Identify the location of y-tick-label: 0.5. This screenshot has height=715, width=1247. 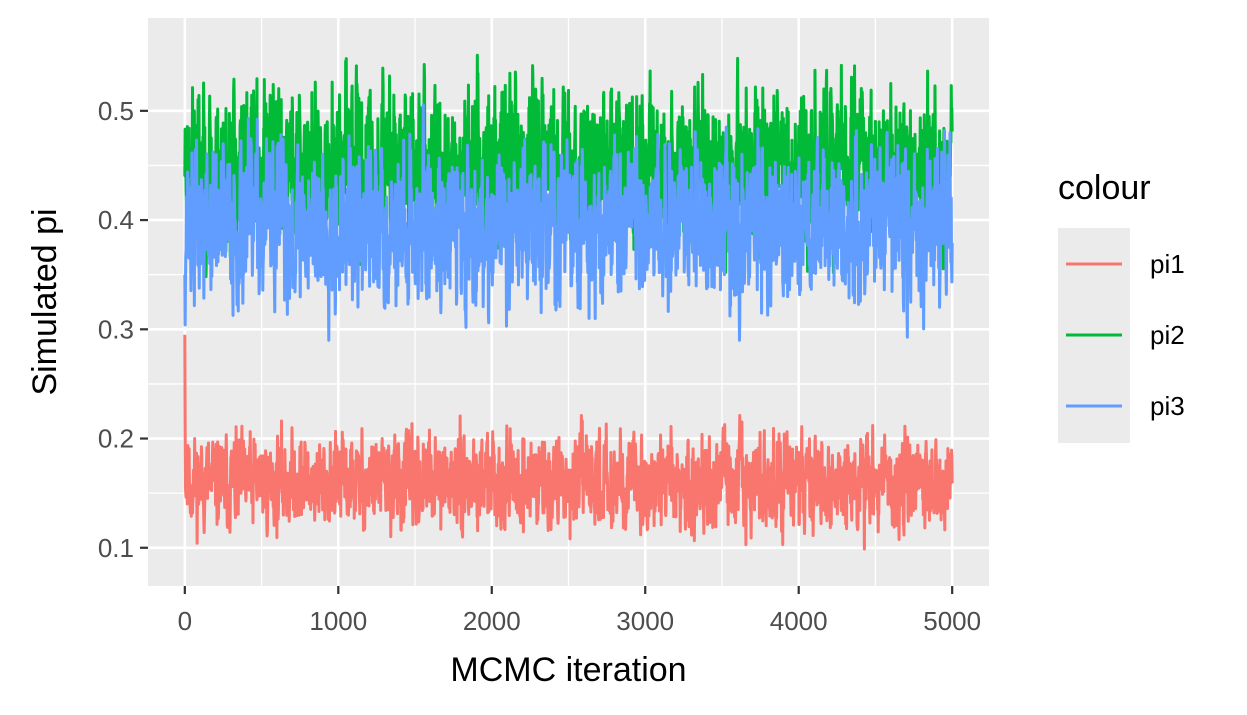
(116, 111).